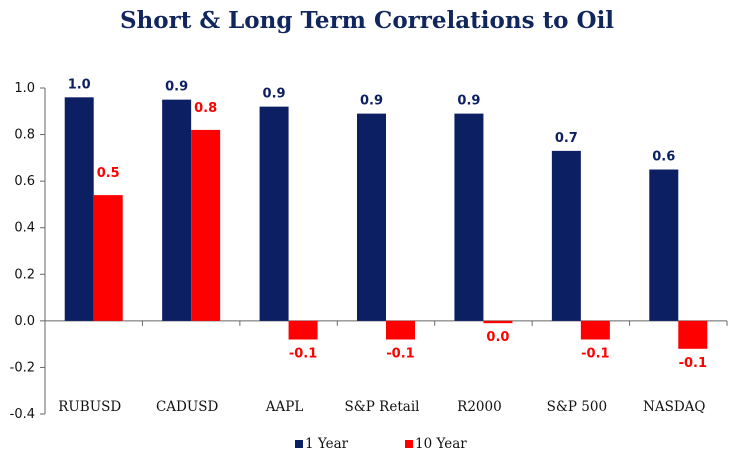  What do you see at coordinates (299, 444) in the screenshot?
I see `legend-swatch-1-year` at bounding box center [299, 444].